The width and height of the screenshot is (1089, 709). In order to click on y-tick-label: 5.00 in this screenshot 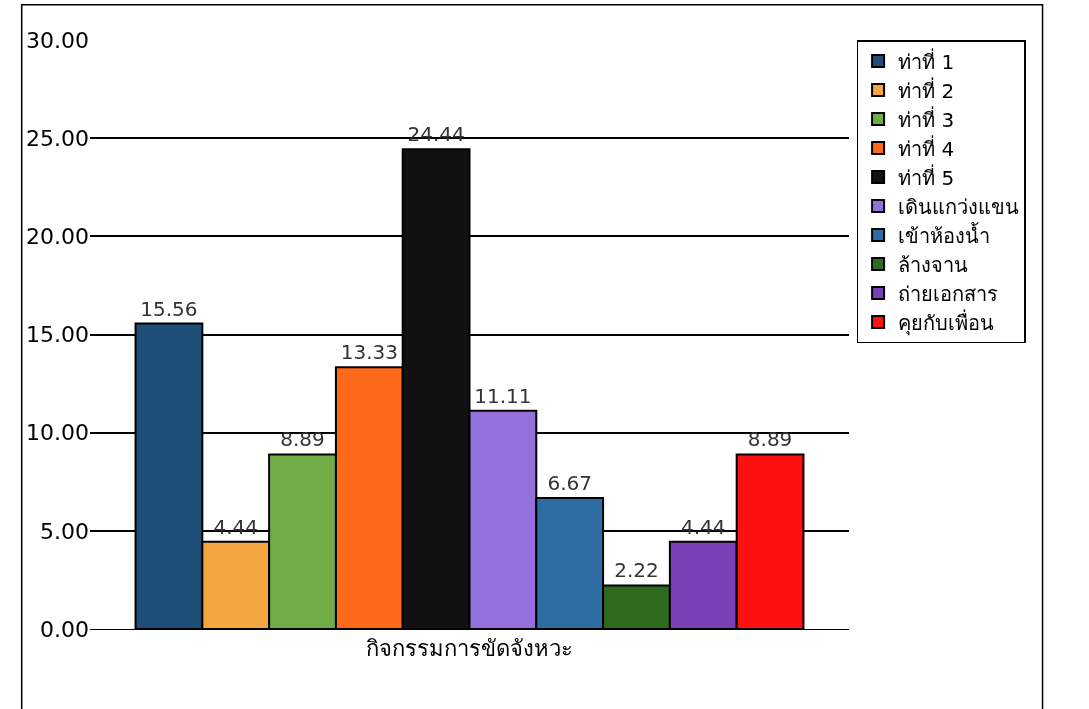, I will do `click(64, 531)`.